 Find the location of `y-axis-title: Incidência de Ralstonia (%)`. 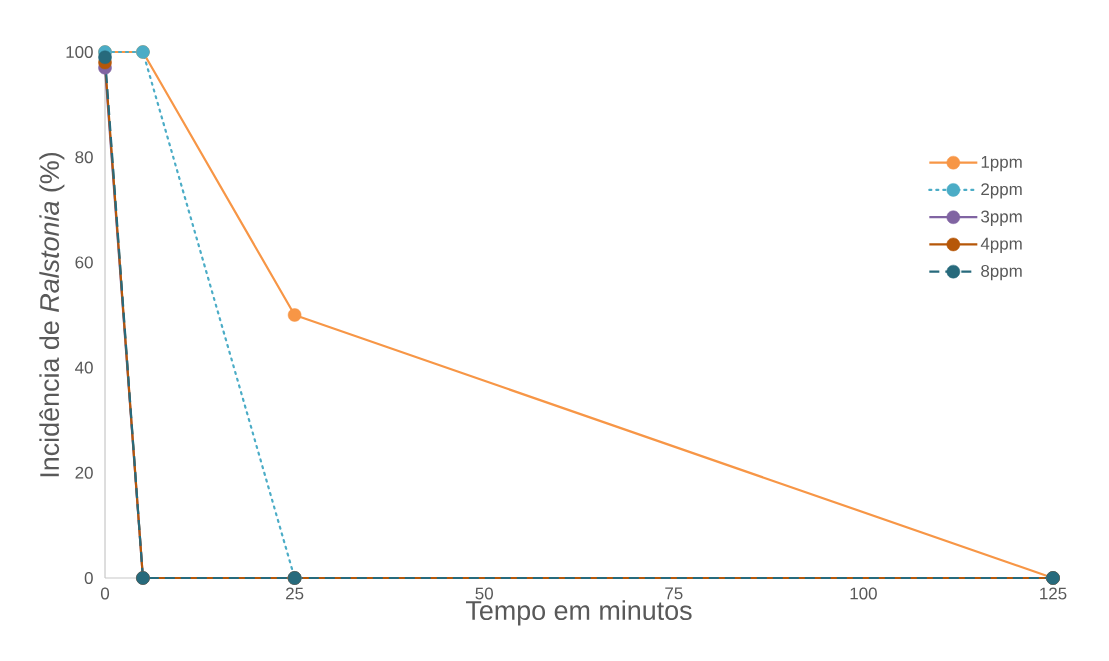

y-axis-title: Incidência de Ralstonia (%) is located at coordinates (52, 314).